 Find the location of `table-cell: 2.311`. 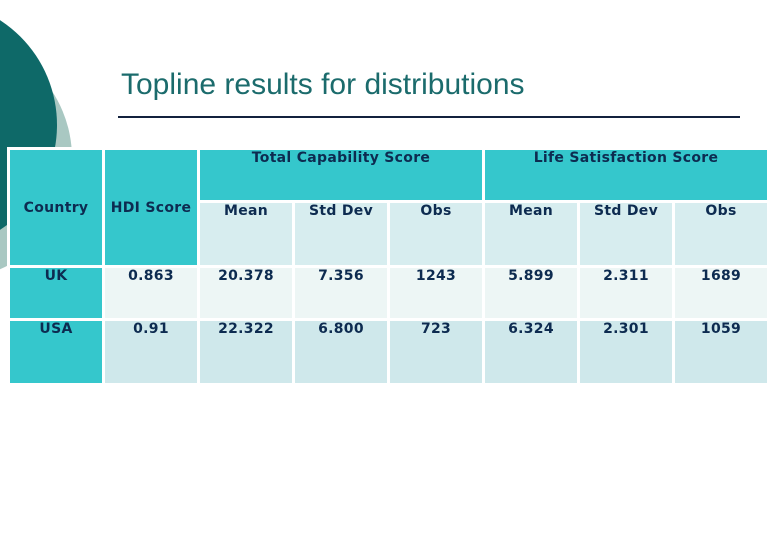

table-cell: 2.311 is located at coordinates (626, 293).